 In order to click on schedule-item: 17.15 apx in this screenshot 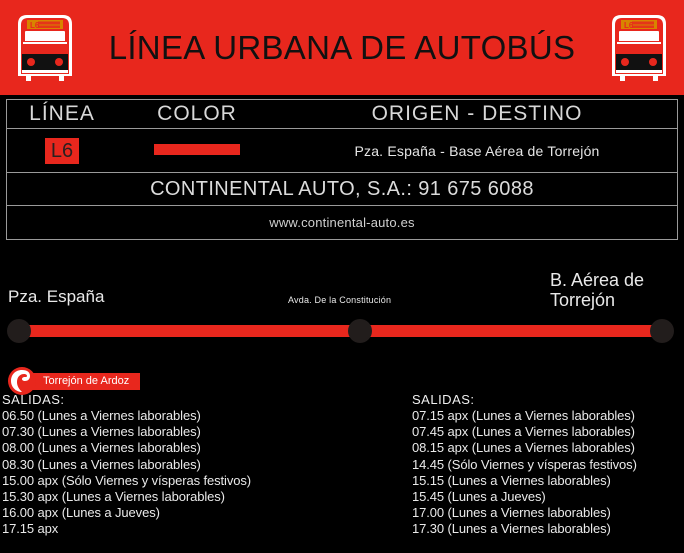, I will do `click(30, 529)`.